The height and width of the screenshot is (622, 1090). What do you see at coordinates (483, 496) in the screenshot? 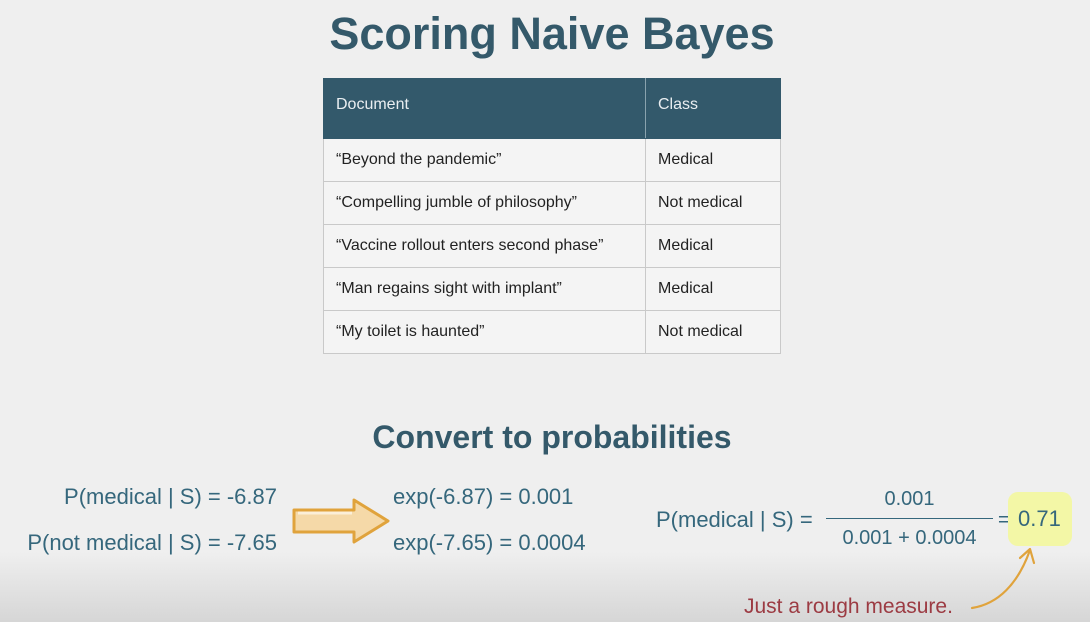
I see `exp-medical-equation: exp(-6.87) = 0.001` at bounding box center [483, 496].